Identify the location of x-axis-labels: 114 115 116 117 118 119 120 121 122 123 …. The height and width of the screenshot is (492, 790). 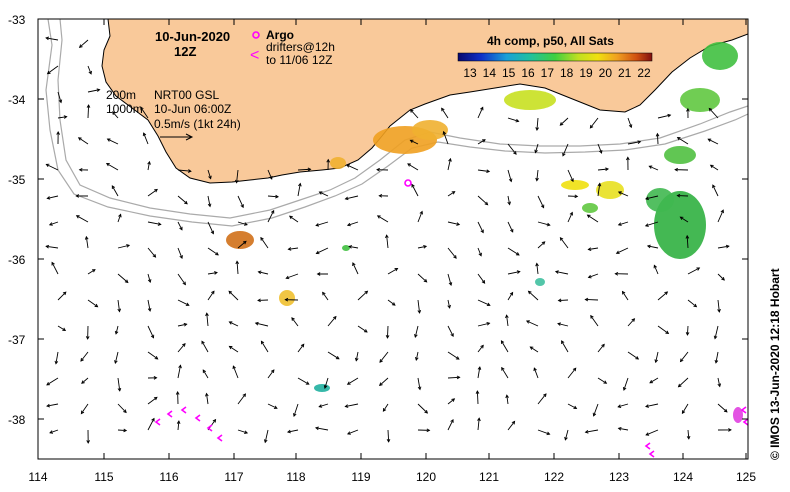
(392, 477).